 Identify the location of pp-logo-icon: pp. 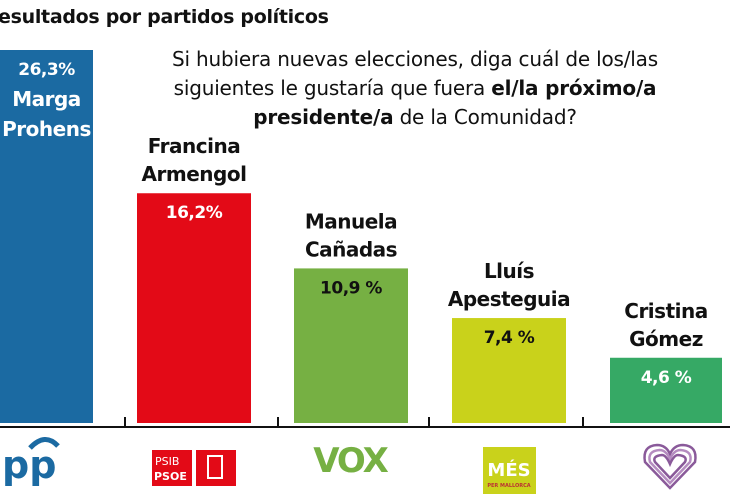
(31, 462).